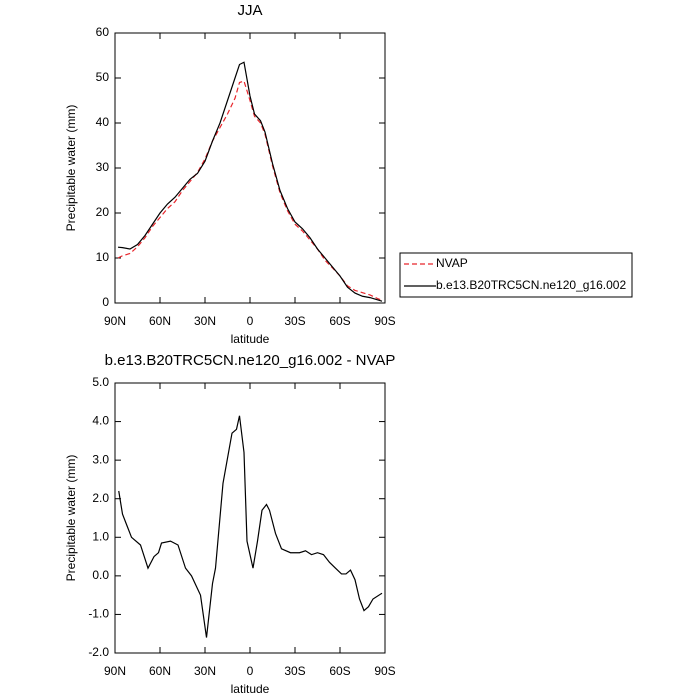 This screenshot has width=700, height=700. What do you see at coordinates (103, 32) in the screenshot?
I see `y-tick-label: 60` at bounding box center [103, 32].